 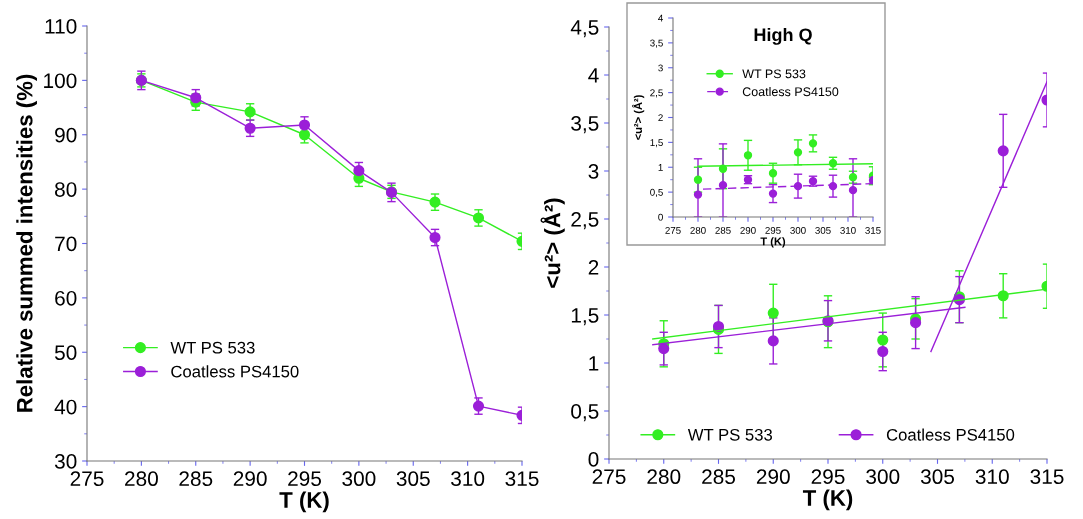 I want to click on y-tick-label: 30, so click(x=65, y=461).